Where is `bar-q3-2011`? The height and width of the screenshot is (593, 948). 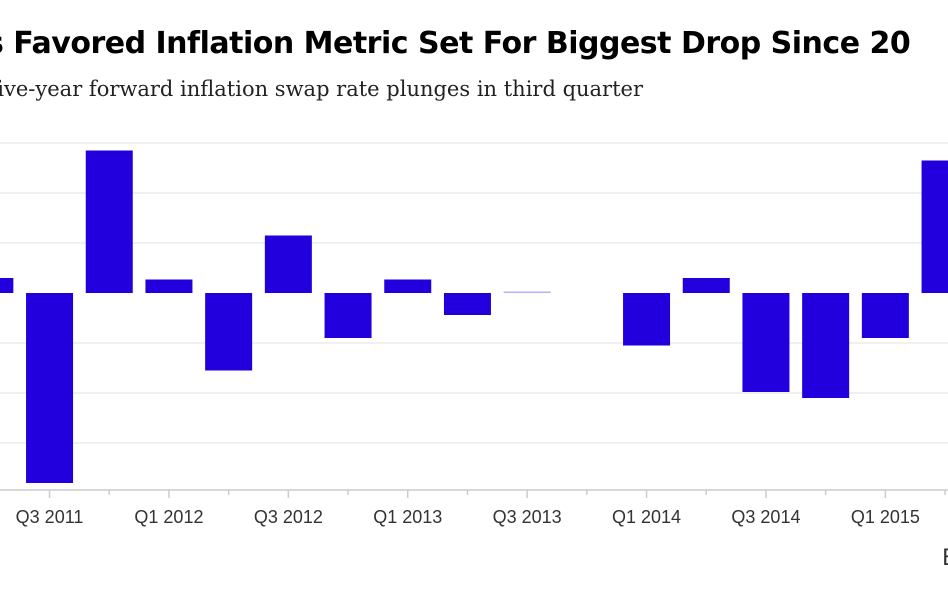 bar-q3-2011 is located at coordinates (50, 388).